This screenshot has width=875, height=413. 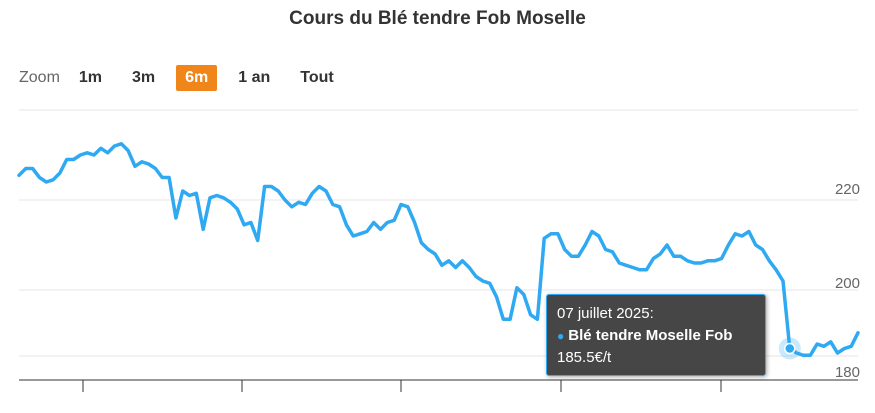 What do you see at coordinates (317, 77) in the screenshot?
I see `zoom-tout-button: Tout` at bounding box center [317, 77].